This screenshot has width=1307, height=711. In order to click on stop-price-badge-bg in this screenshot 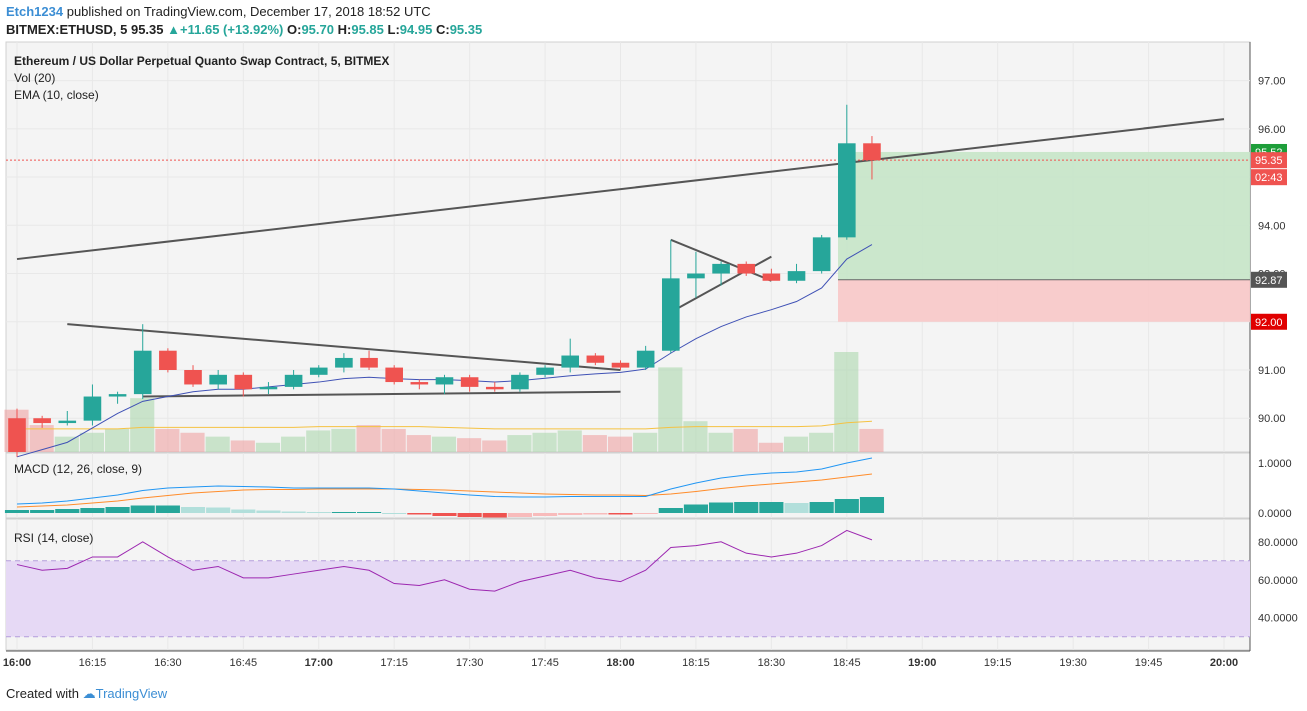, I will do `click(1269, 321)`.